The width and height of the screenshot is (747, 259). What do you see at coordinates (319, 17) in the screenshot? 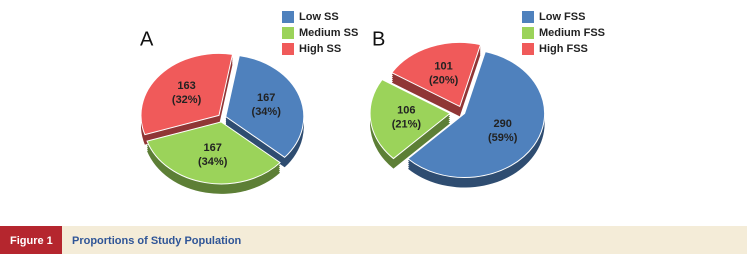
I see `legend-label: Low SS` at bounding box center [319, 17].